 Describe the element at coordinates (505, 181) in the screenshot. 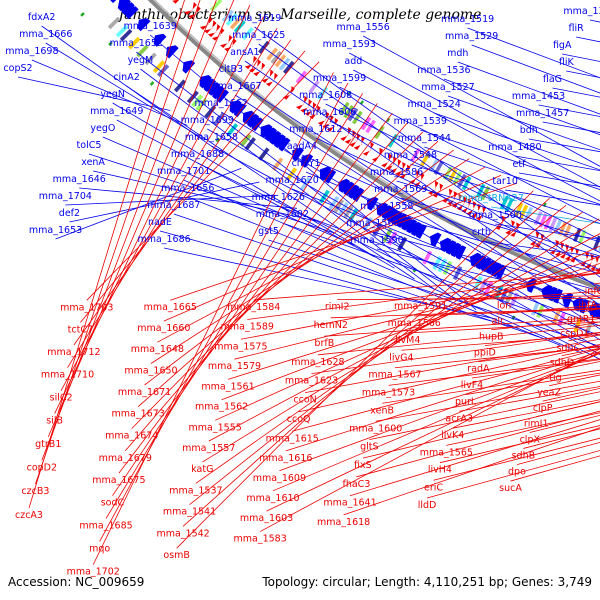

I see `gene-label: tar10` at that location.